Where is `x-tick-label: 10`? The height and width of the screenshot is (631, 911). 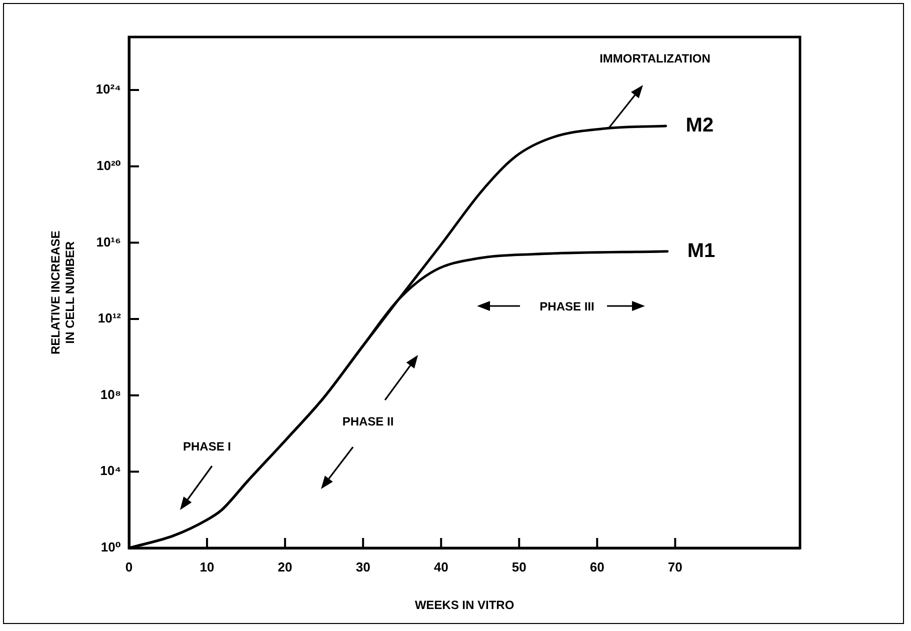
x-tick-label: 10 is located at coordinates (207, 566).